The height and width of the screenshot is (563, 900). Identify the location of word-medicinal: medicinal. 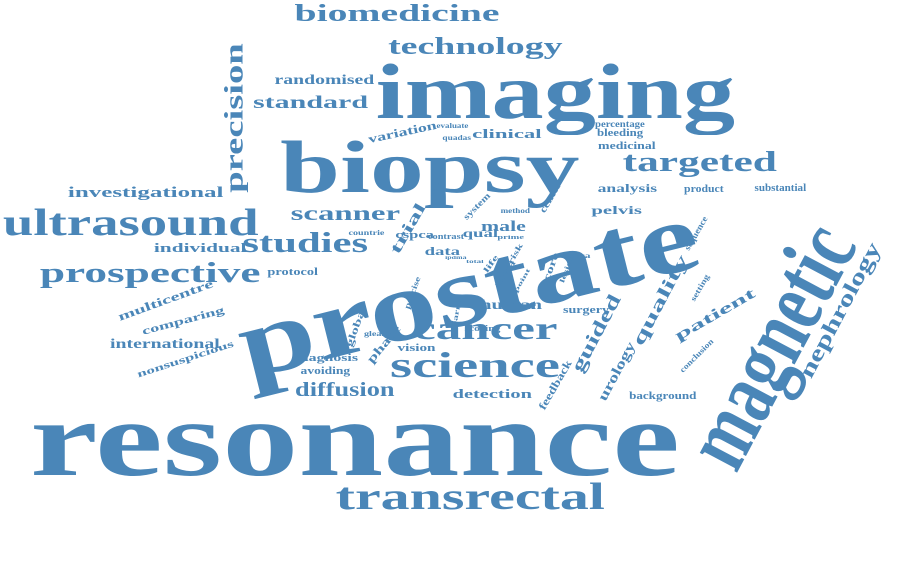
(627, 146).